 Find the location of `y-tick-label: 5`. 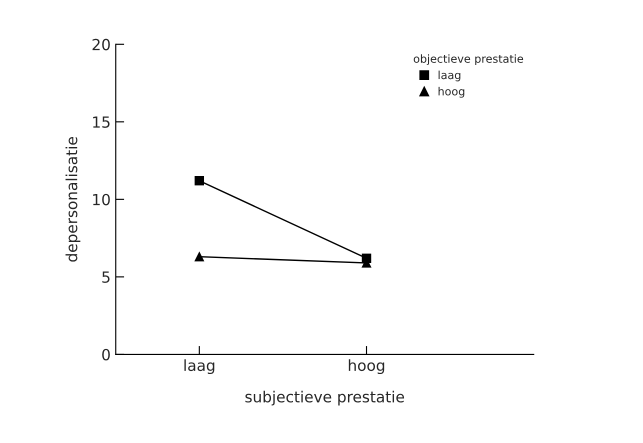

y-tick-label: 5 is located at coordinates (106, 277).